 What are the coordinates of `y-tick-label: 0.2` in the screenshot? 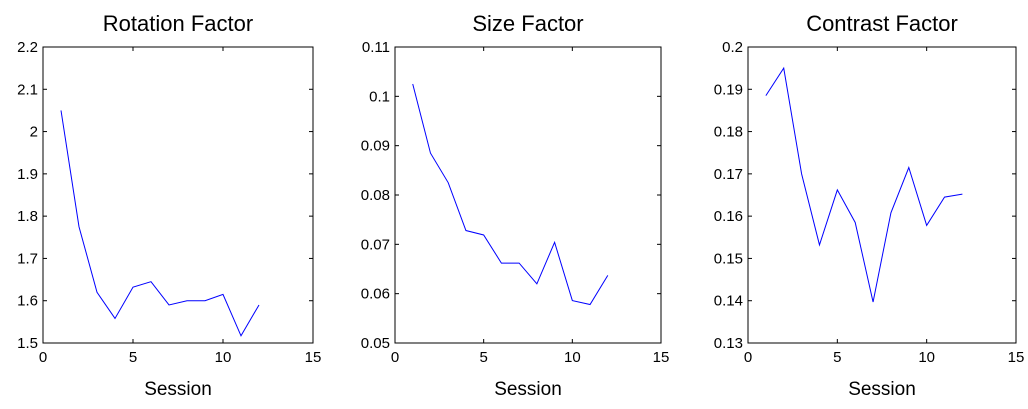 It's located at (732, 47).